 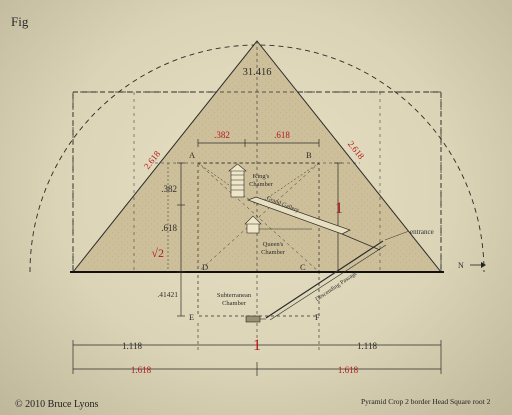 I want to click on point-c: C, so click(x=303, y=267).